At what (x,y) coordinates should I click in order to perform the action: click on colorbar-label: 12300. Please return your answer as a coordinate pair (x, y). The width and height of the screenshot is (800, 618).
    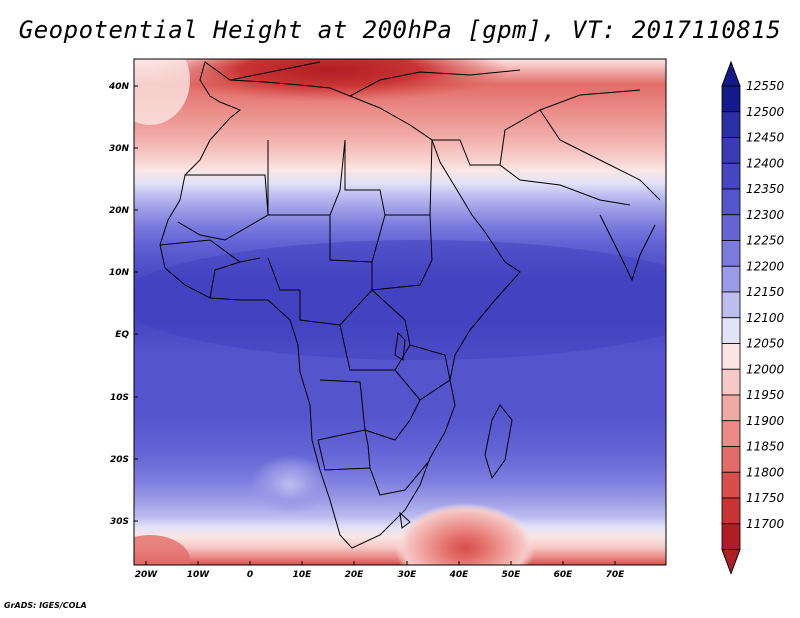
    Looking at the image, I should click on (765, 215).